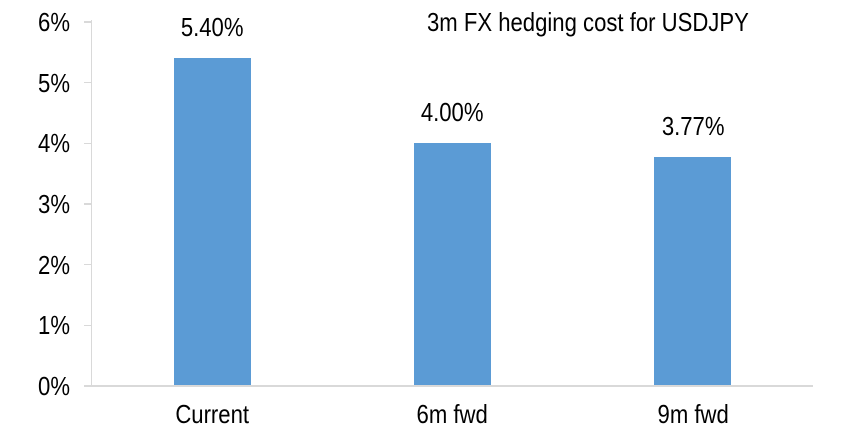  I want to click on y-tick-label: 3%, so click(54, 204).